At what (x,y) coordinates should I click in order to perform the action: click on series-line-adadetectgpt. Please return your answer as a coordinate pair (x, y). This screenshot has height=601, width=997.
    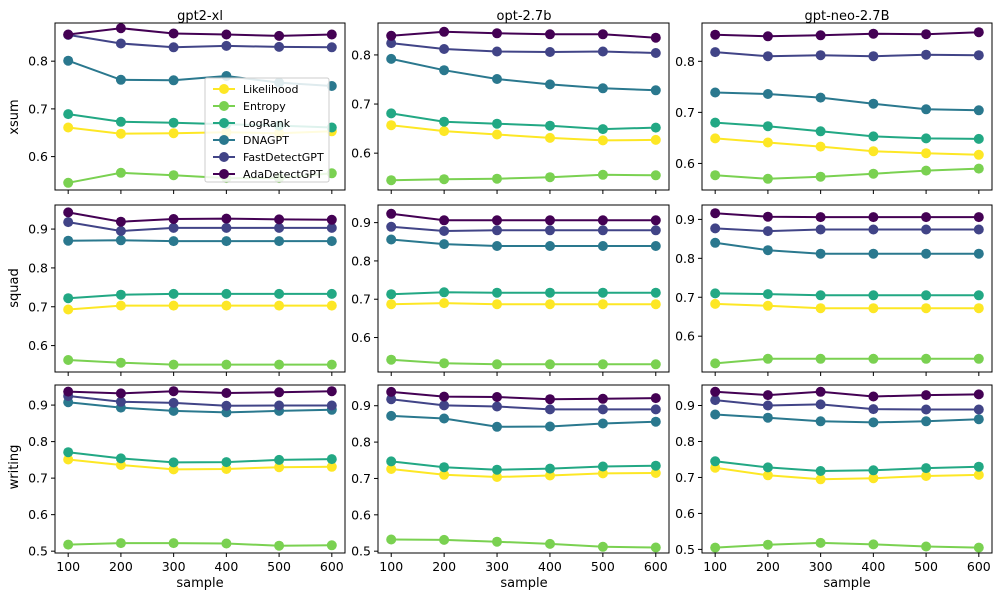
    Looking at the image, I should click on (847, 394).